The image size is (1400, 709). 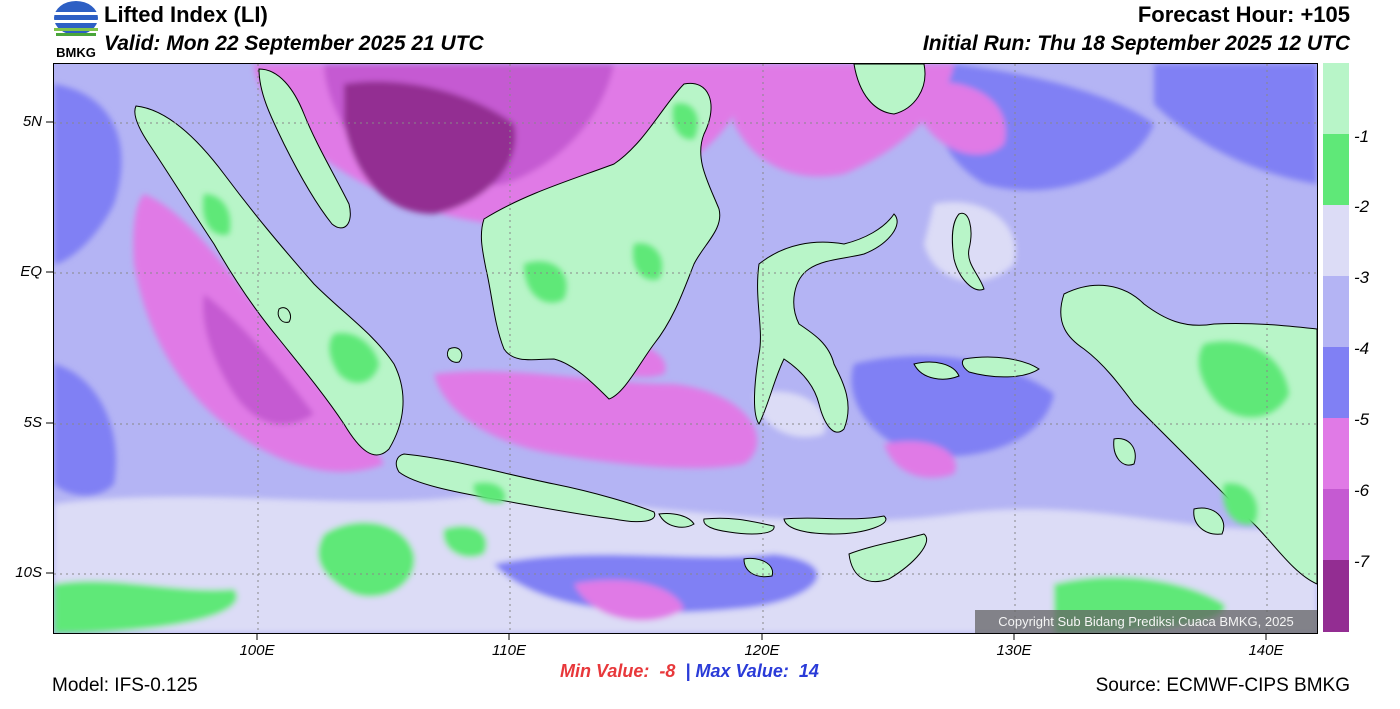 I want to click on colorbar-label-4: -5, so click(x=1362, y=419).